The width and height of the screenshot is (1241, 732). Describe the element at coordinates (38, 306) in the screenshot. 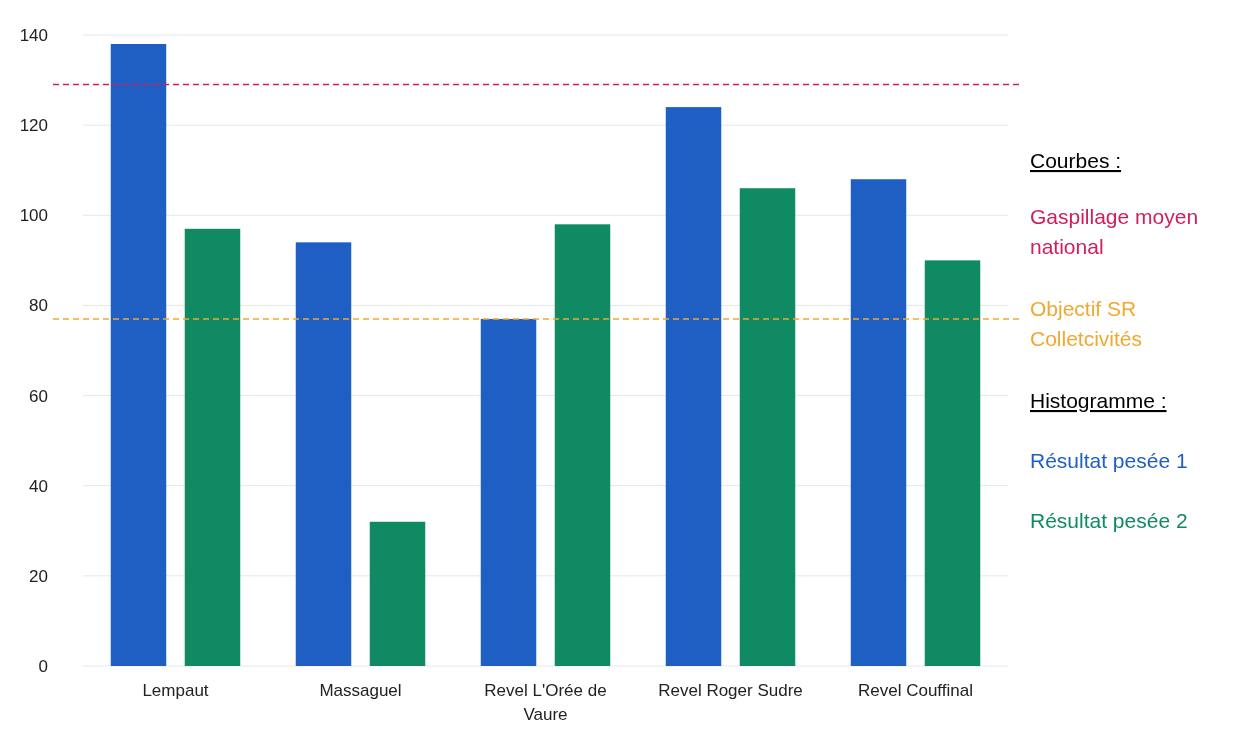

I see `y-tick-label: 80` at that location.